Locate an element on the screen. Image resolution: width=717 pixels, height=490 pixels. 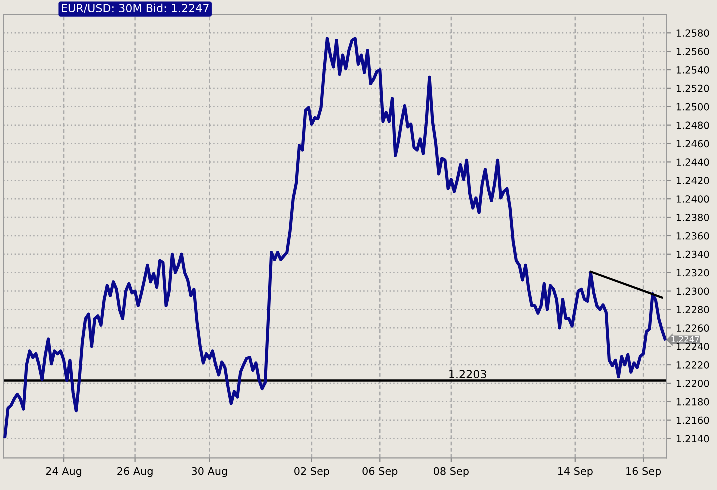
x-tick-label: 08 Sep is located at coordinates (451, 472).